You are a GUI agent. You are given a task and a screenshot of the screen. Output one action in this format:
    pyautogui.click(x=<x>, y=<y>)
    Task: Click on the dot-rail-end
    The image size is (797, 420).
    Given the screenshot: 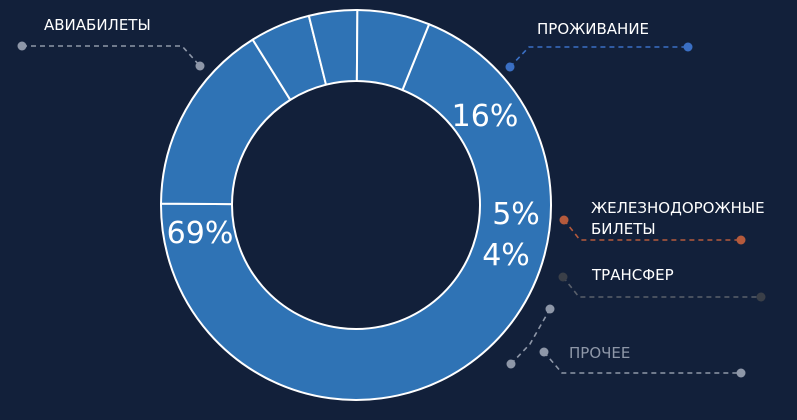 What is the action you would take?
    pyautogui.click(x=741, y=240)
    